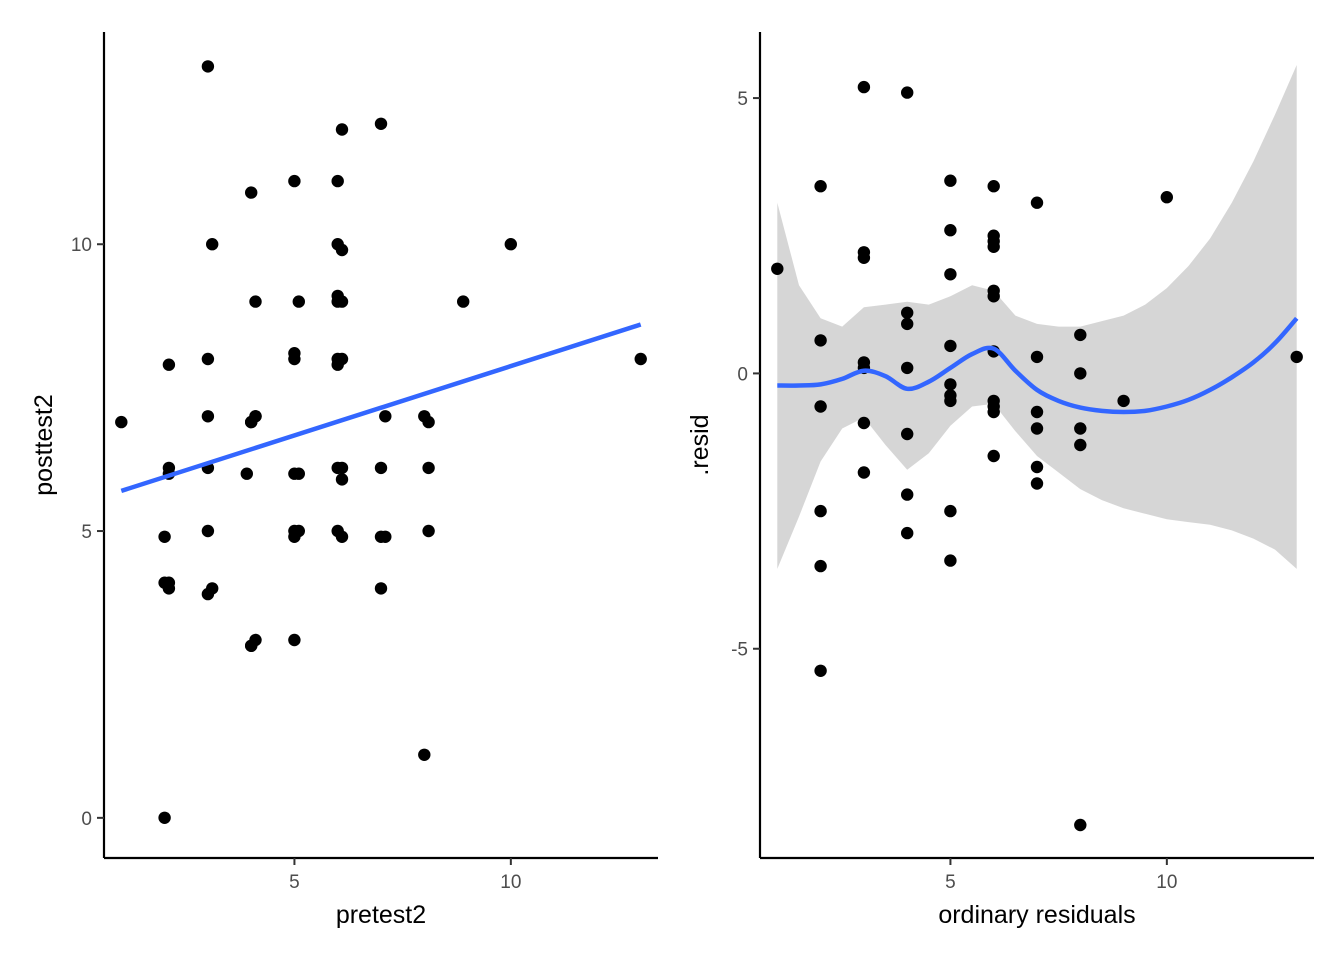 This screenshot has width=1344, height=960. Describe the element at coordinates (44, 444) in the screenshot. I see `left-y-axis-title: posttest2` at that location.